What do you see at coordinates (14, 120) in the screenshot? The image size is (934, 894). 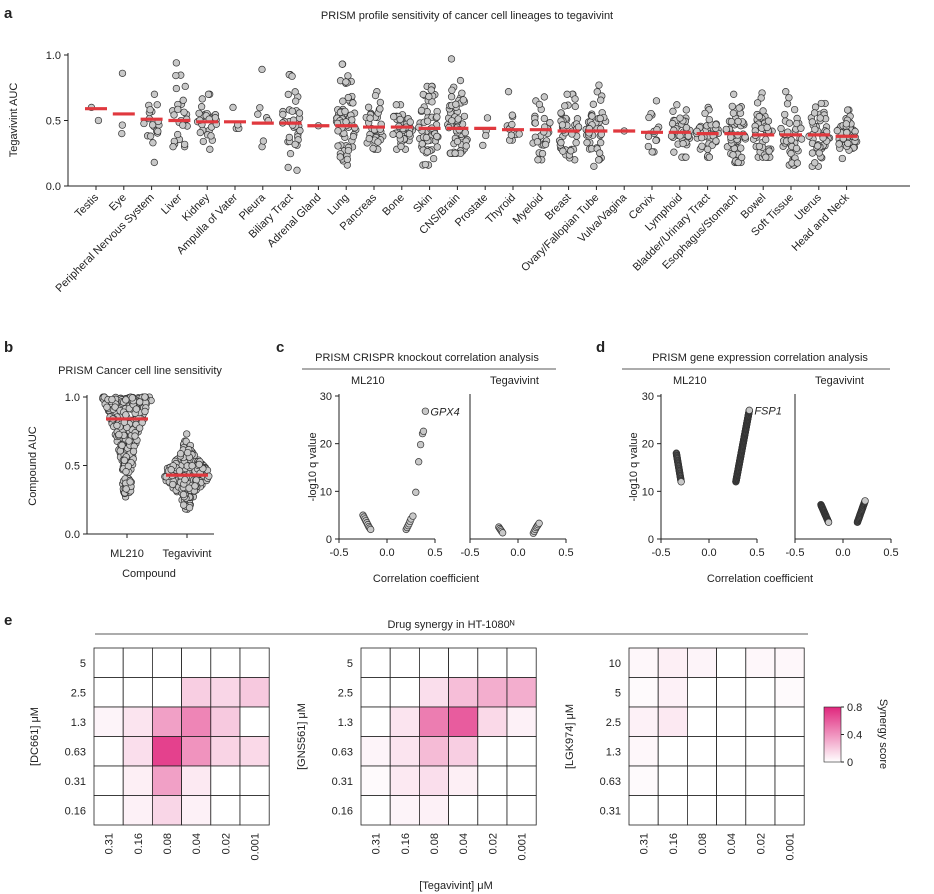 I see `panel-a-ylabel: Tegavivint AUC` at bounding box center [14, 120].